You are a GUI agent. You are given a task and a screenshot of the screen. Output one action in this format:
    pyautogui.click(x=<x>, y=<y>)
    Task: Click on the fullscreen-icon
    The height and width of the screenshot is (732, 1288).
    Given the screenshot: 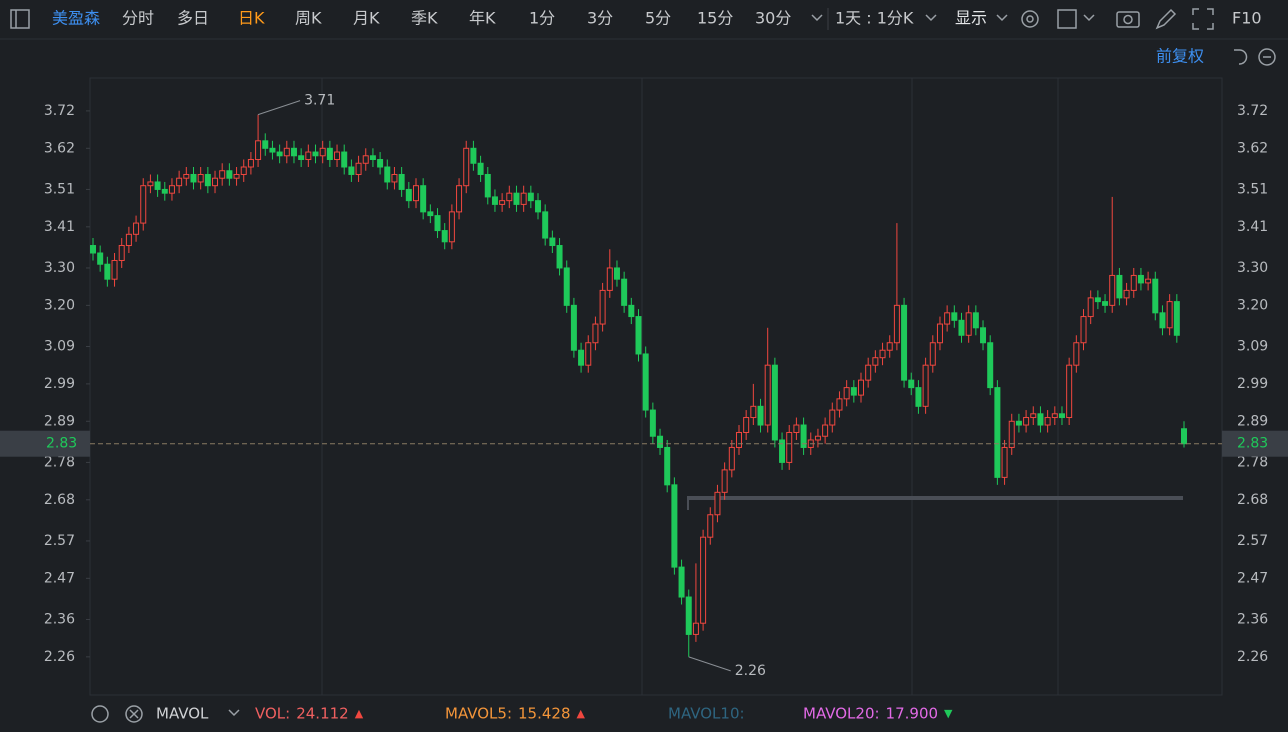 What is the action you would take?
    pyautogui.click(x=1203, y=19)
    